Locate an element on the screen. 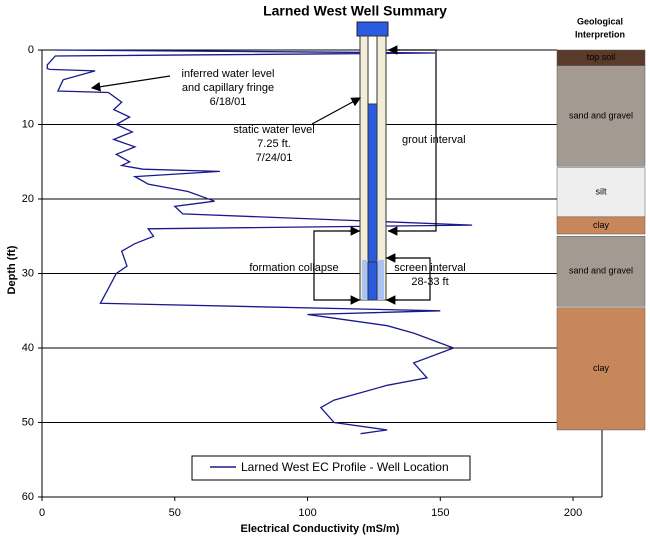 Image resolution: width=650 pixels, height=540 pixels. legend: Larned West EC Profile - Well Location is located at coordinates (329, 467).